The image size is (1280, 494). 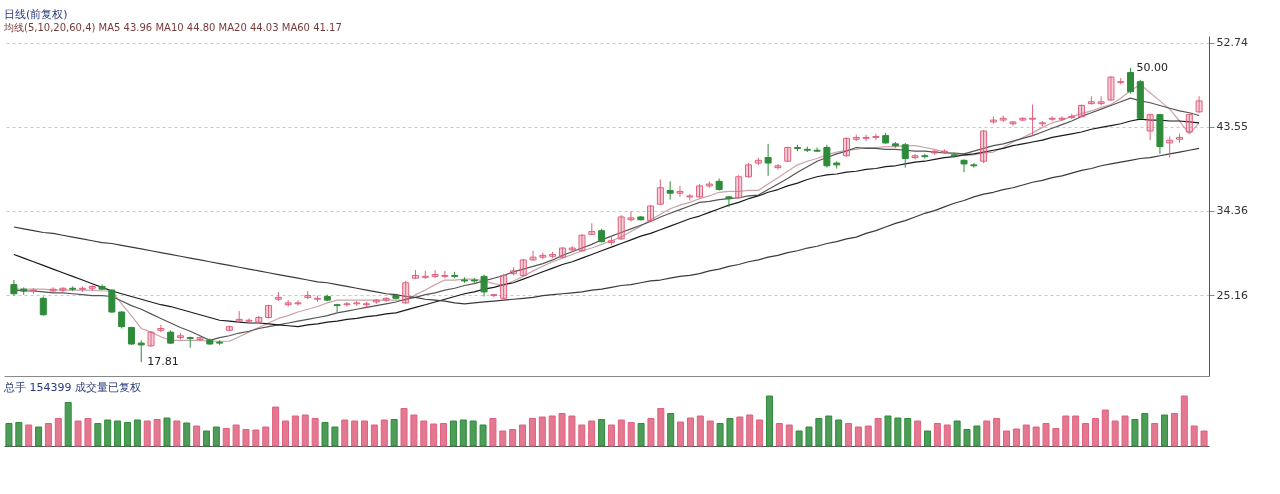 I want to click on y-tick-label: 43.55, so click(x=1232, y=127).